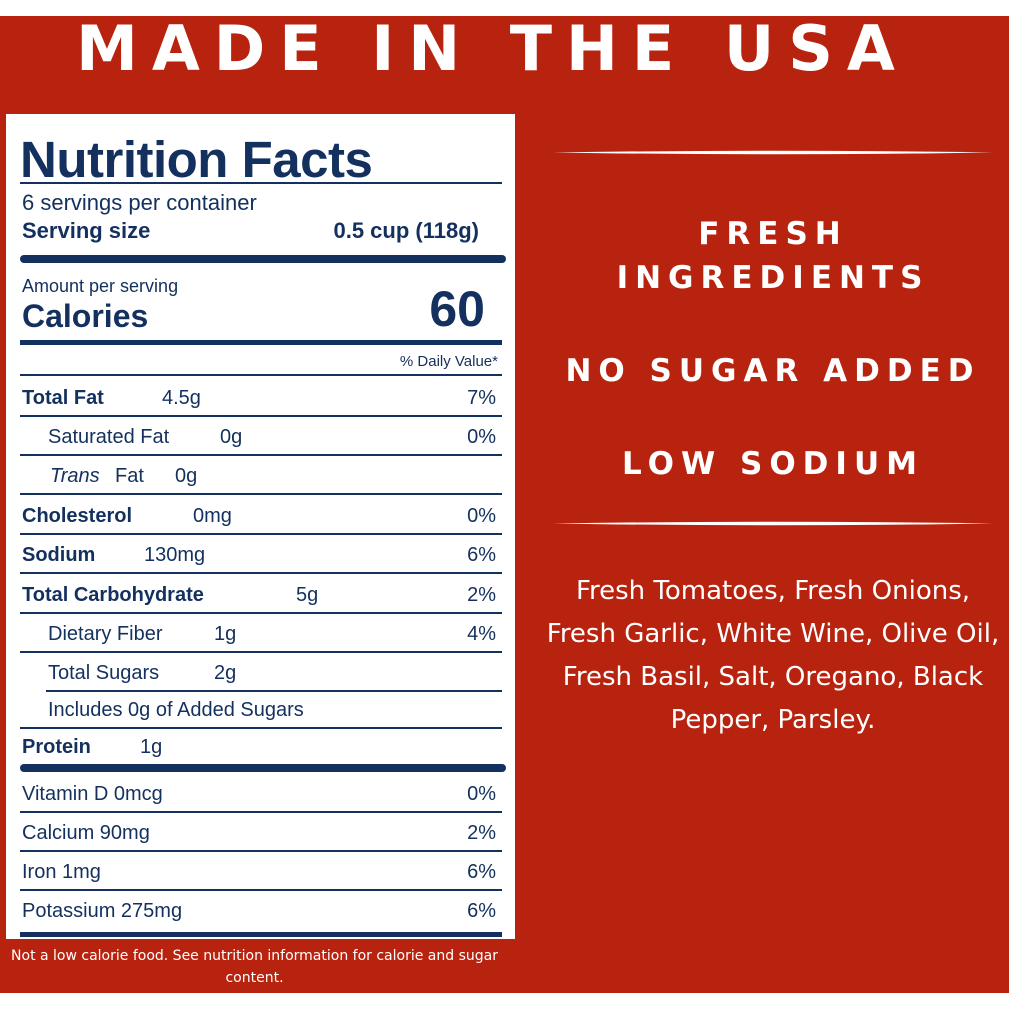  What do you see at coordinates (773, 523) in the screenshot?
I see `divider-bottom` at bounding box center [773, 523].